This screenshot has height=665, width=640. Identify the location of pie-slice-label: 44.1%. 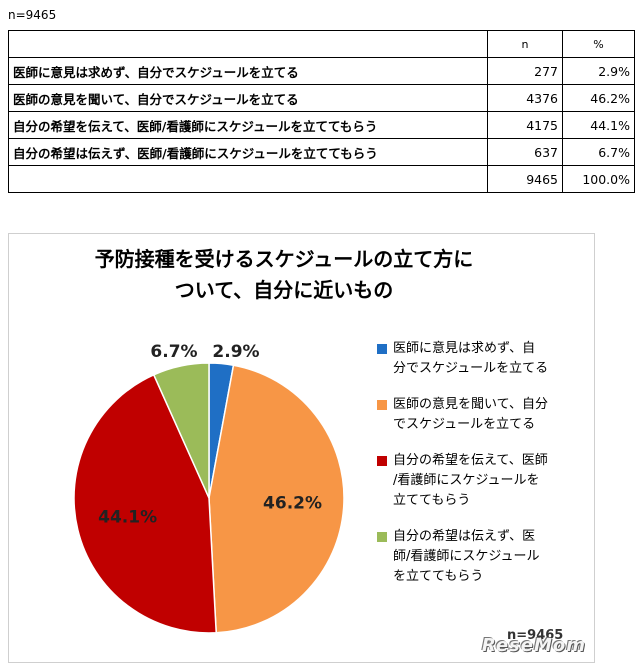
(127, 518).